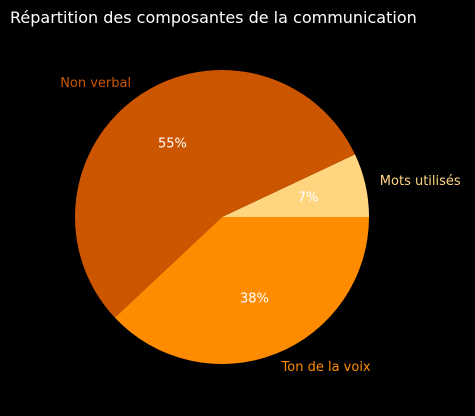 The image size is (475, 416). I want to click on pie-category-label: Ton de la voix, so click(326, 367).